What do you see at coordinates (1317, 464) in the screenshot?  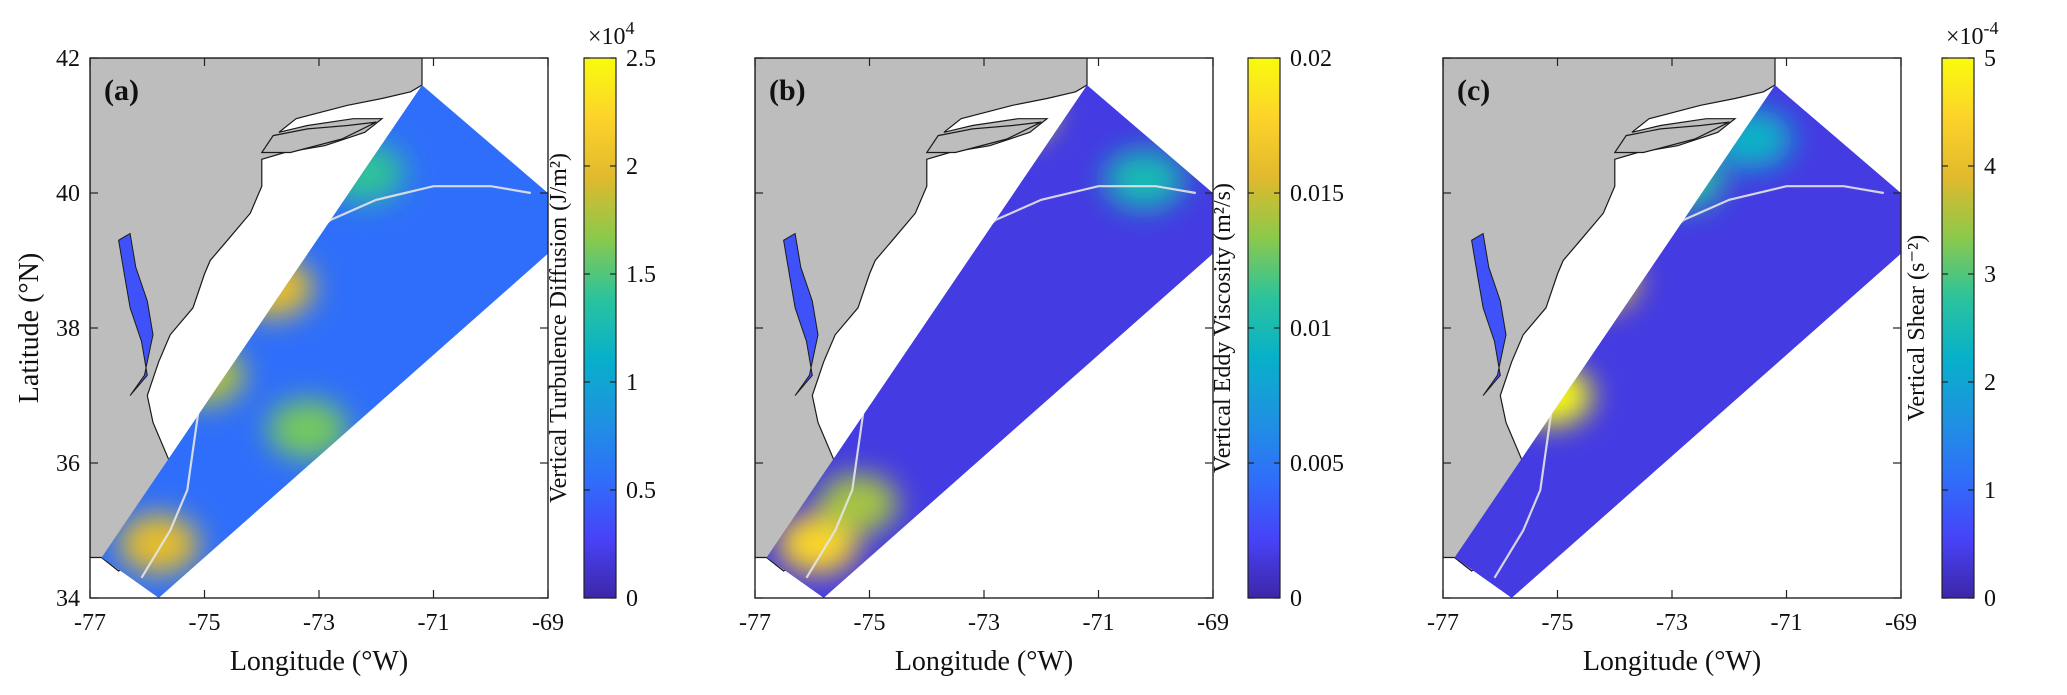 I see `colorbar-tick-label: 0.005` at bounding box center [1317, 464].